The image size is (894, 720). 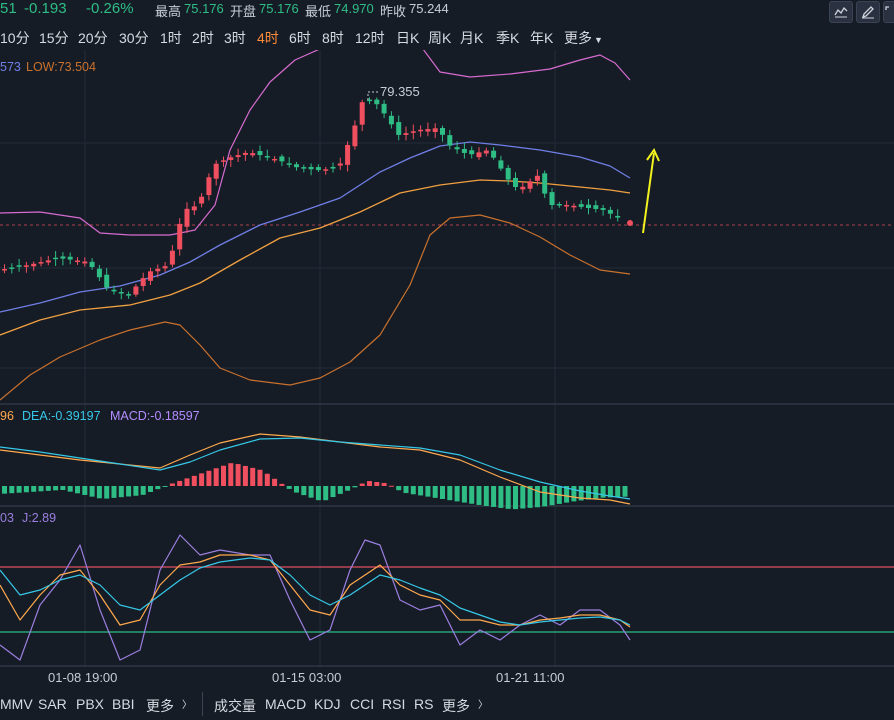 What do you see at coordinates (578, 38) in the screenshot?
I see `timeframe-more-label: 更多` at bounding box center [578, 38].